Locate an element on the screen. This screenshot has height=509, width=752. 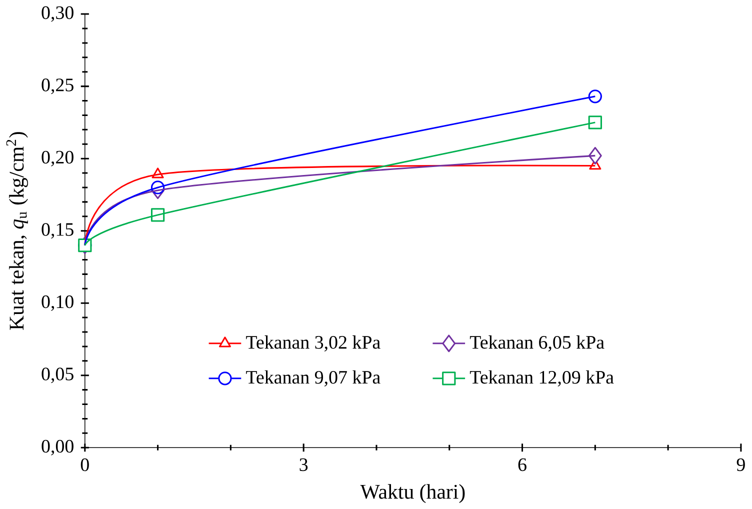
legend-label: Tekanan 12,09 kPa is located at coordinates (542, 378).